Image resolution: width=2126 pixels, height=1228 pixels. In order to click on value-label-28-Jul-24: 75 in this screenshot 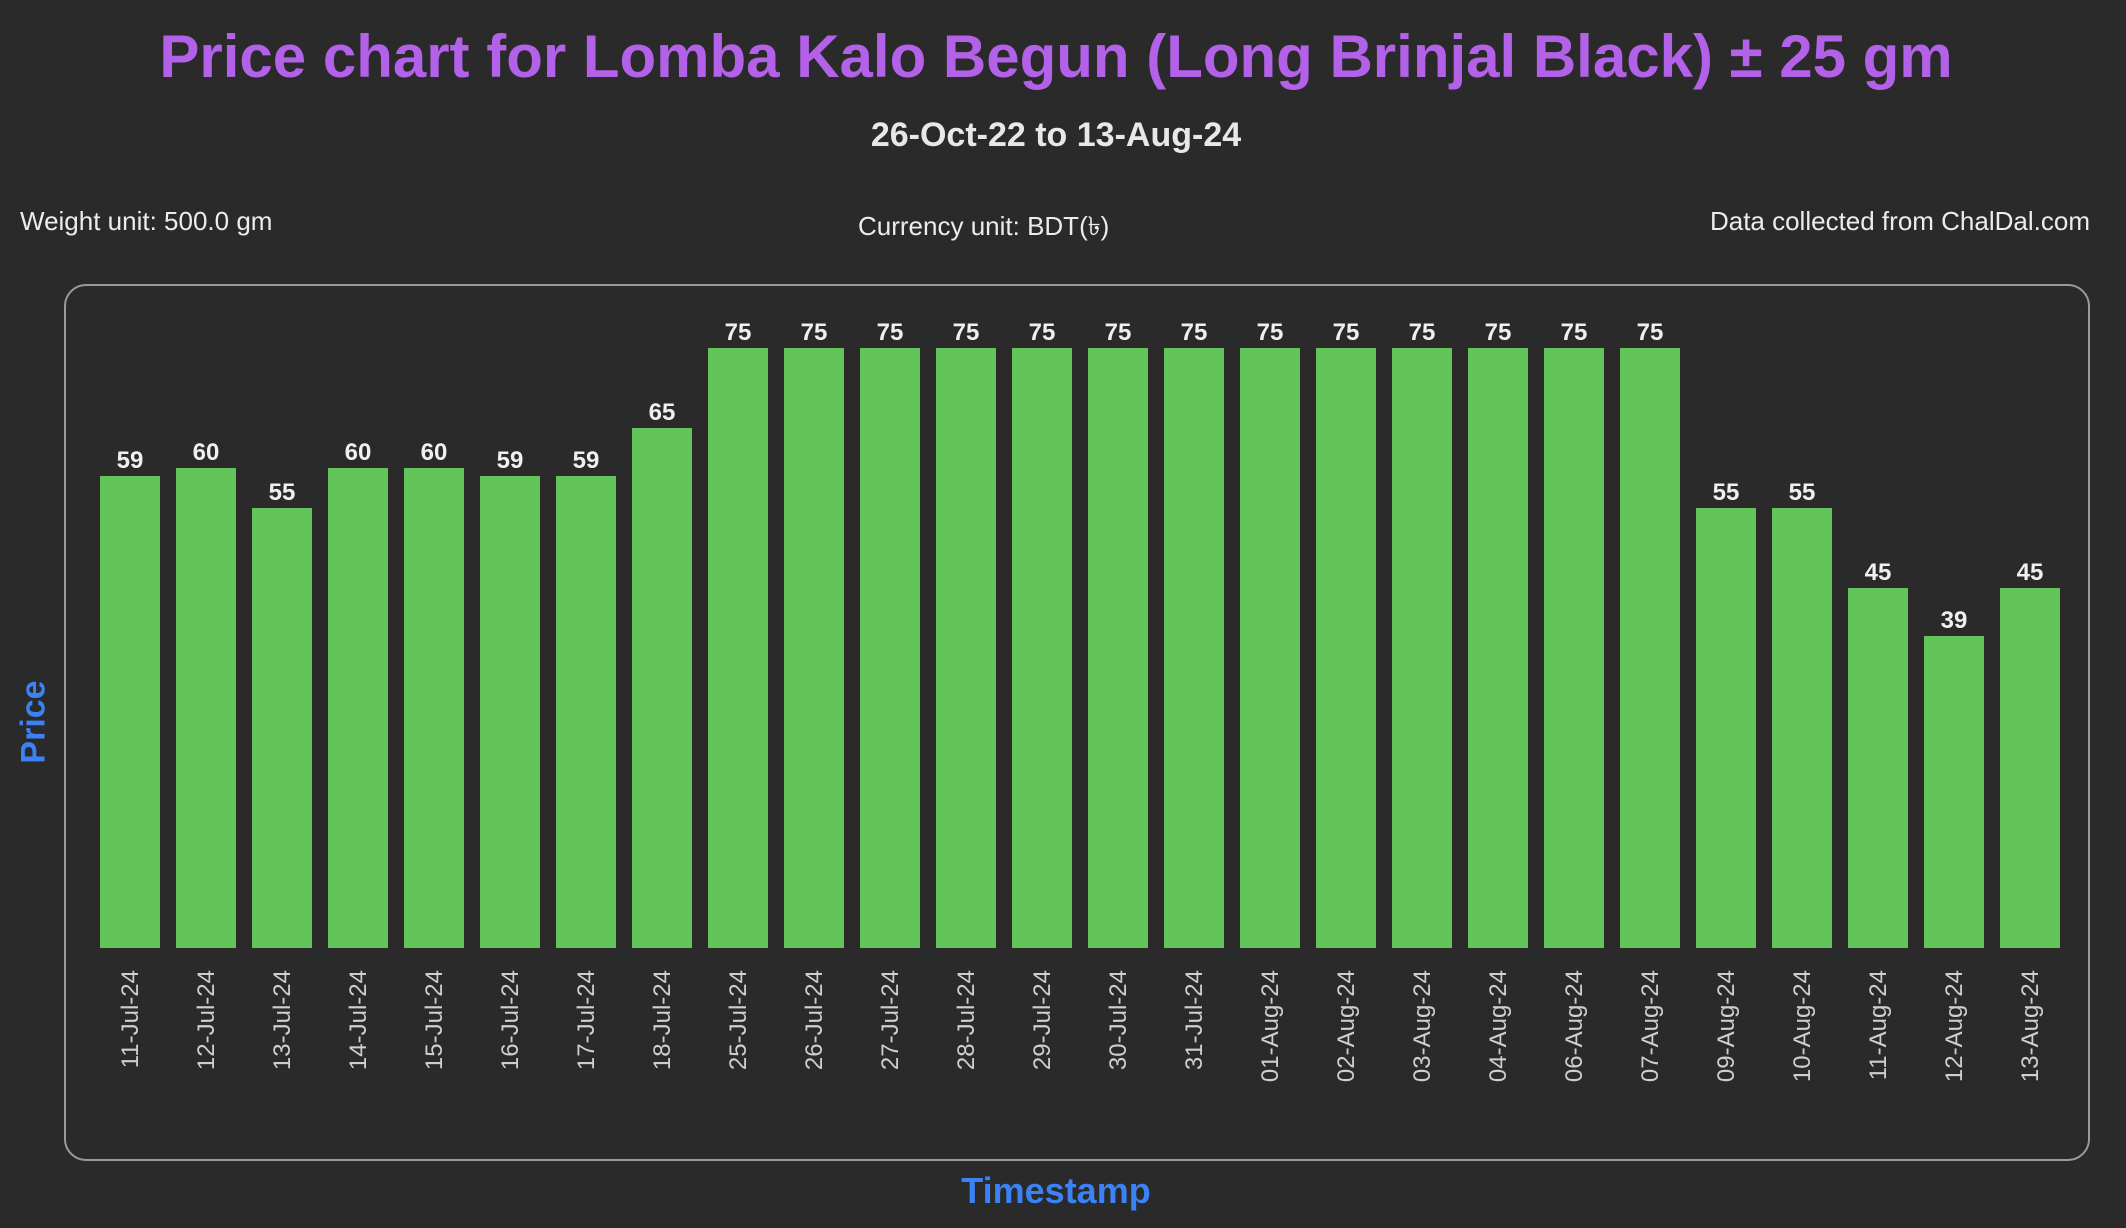, I will do `click(966, 332)`.